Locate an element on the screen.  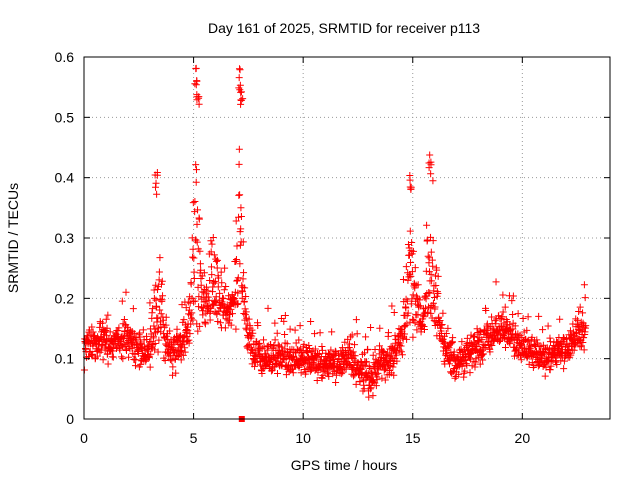
y-tick-label: 0.4 is located at coordinates (65, 178).